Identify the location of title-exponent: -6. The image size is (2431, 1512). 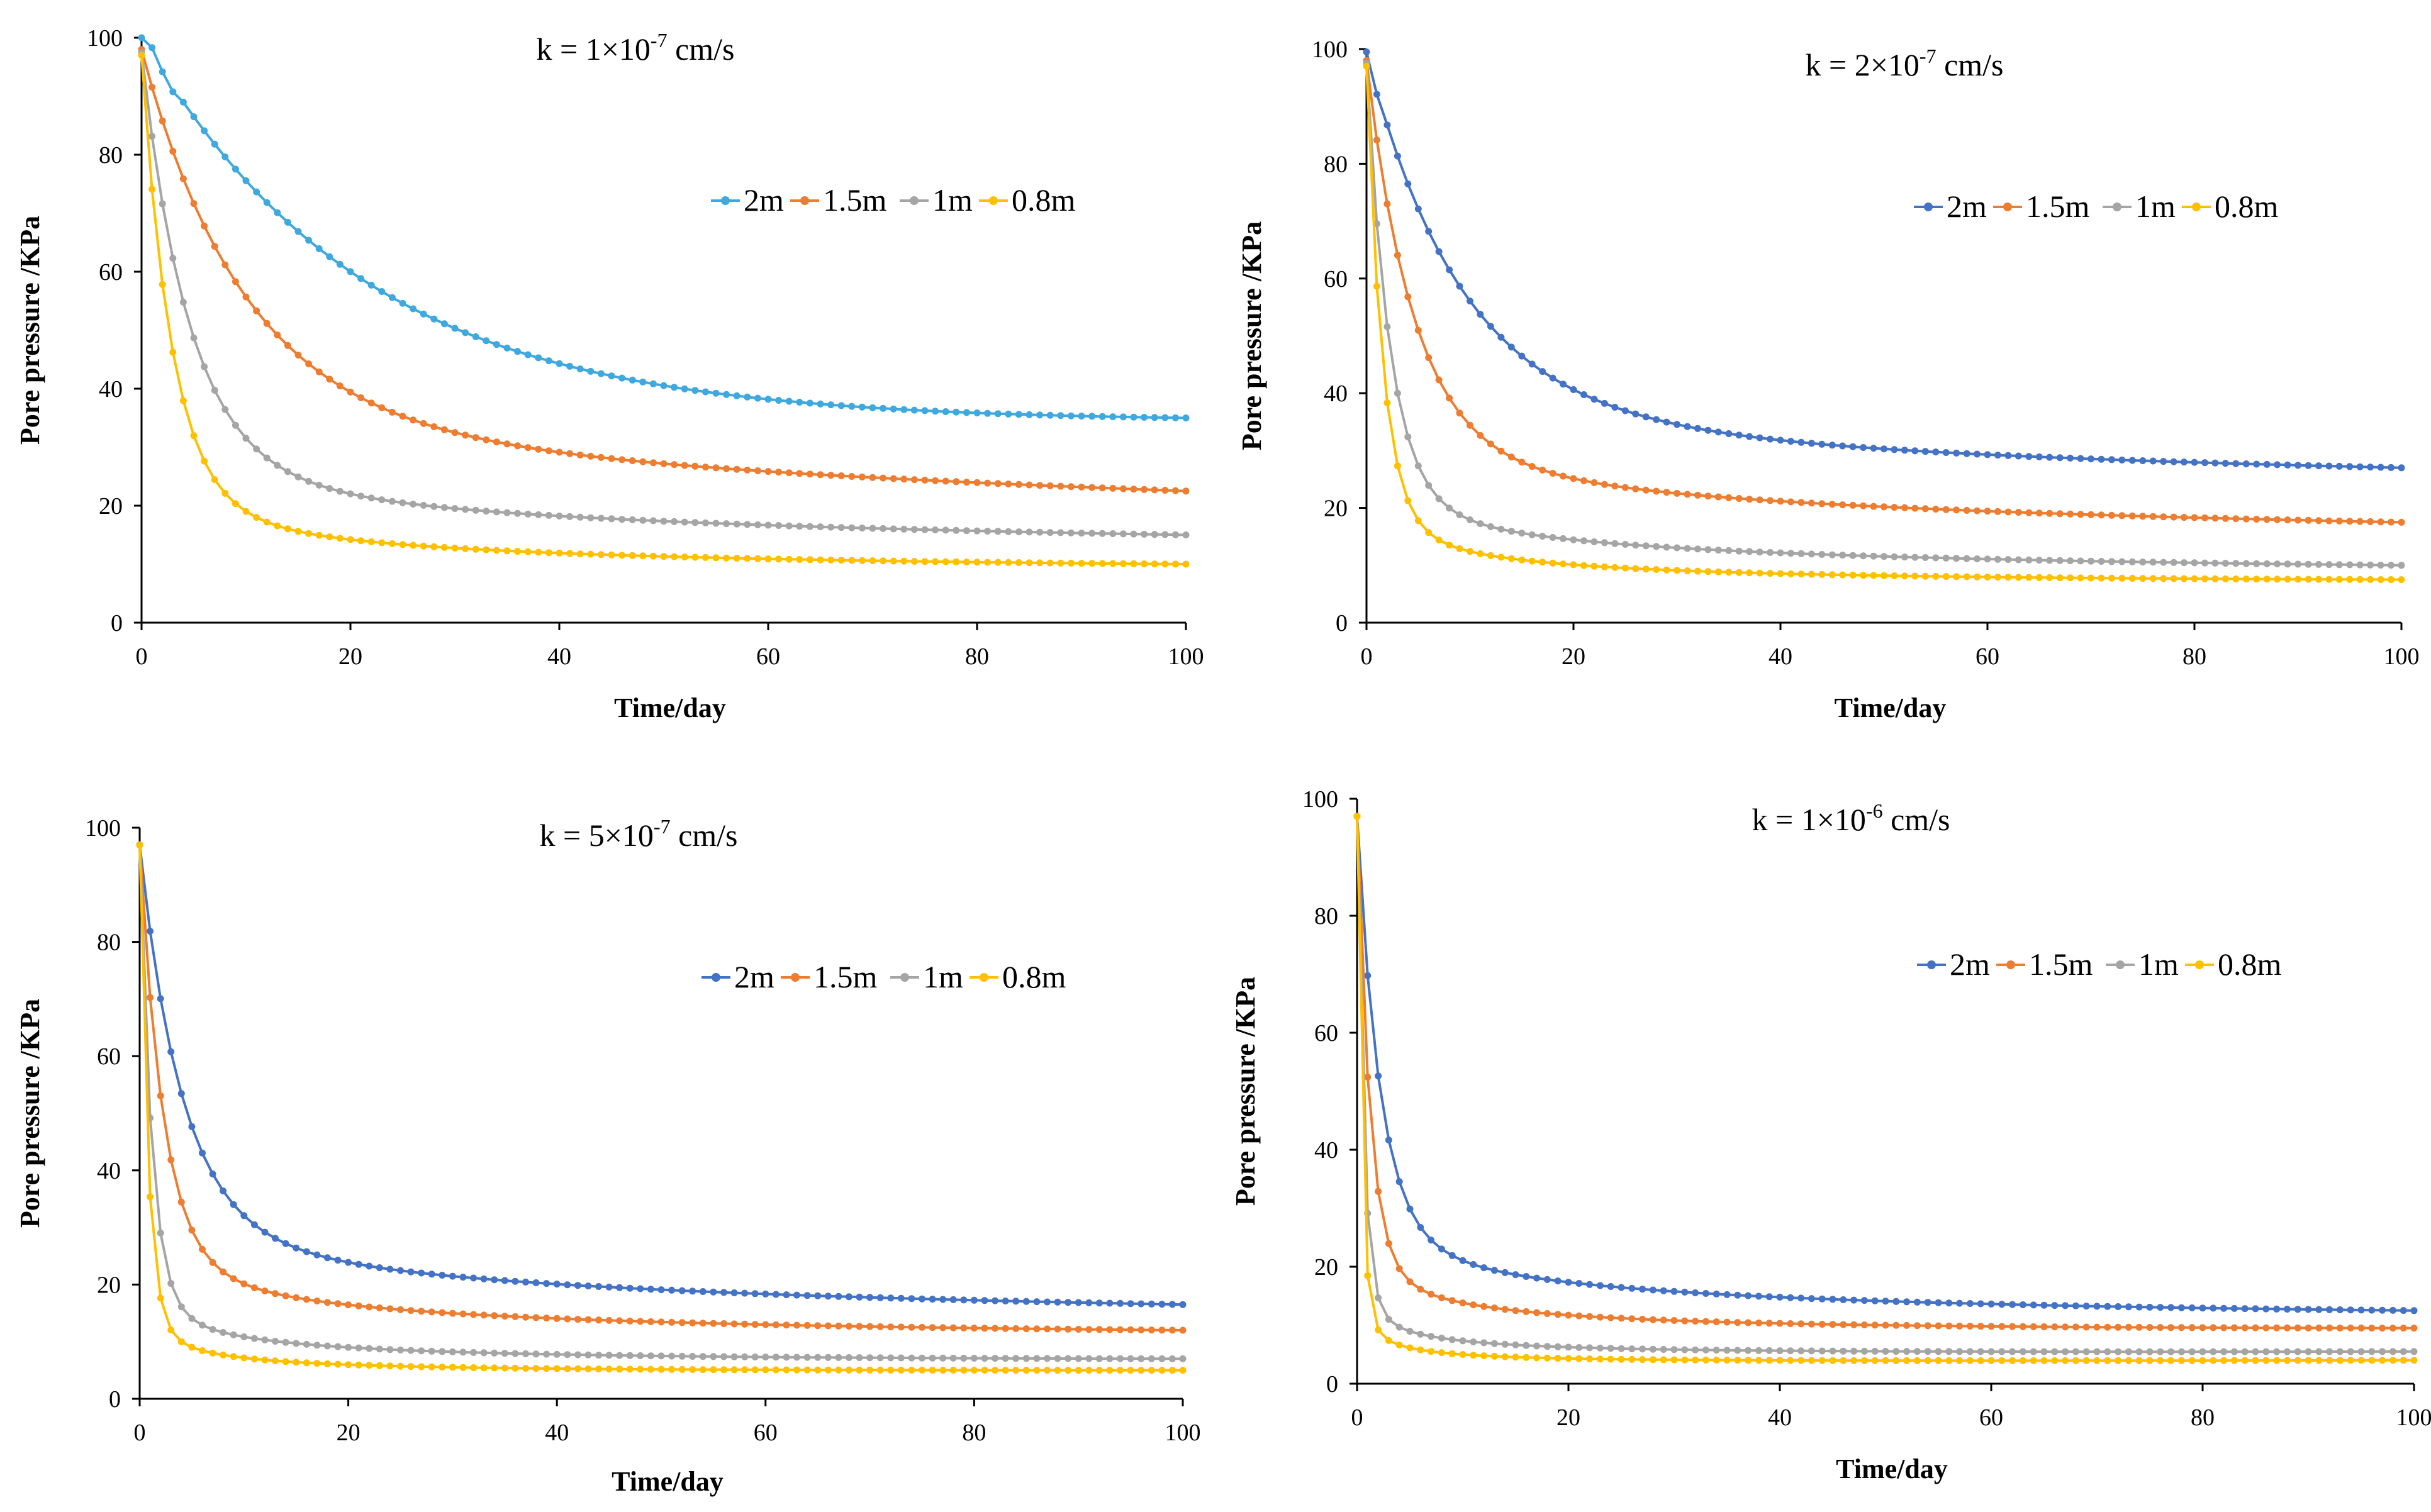
(1874, 810).